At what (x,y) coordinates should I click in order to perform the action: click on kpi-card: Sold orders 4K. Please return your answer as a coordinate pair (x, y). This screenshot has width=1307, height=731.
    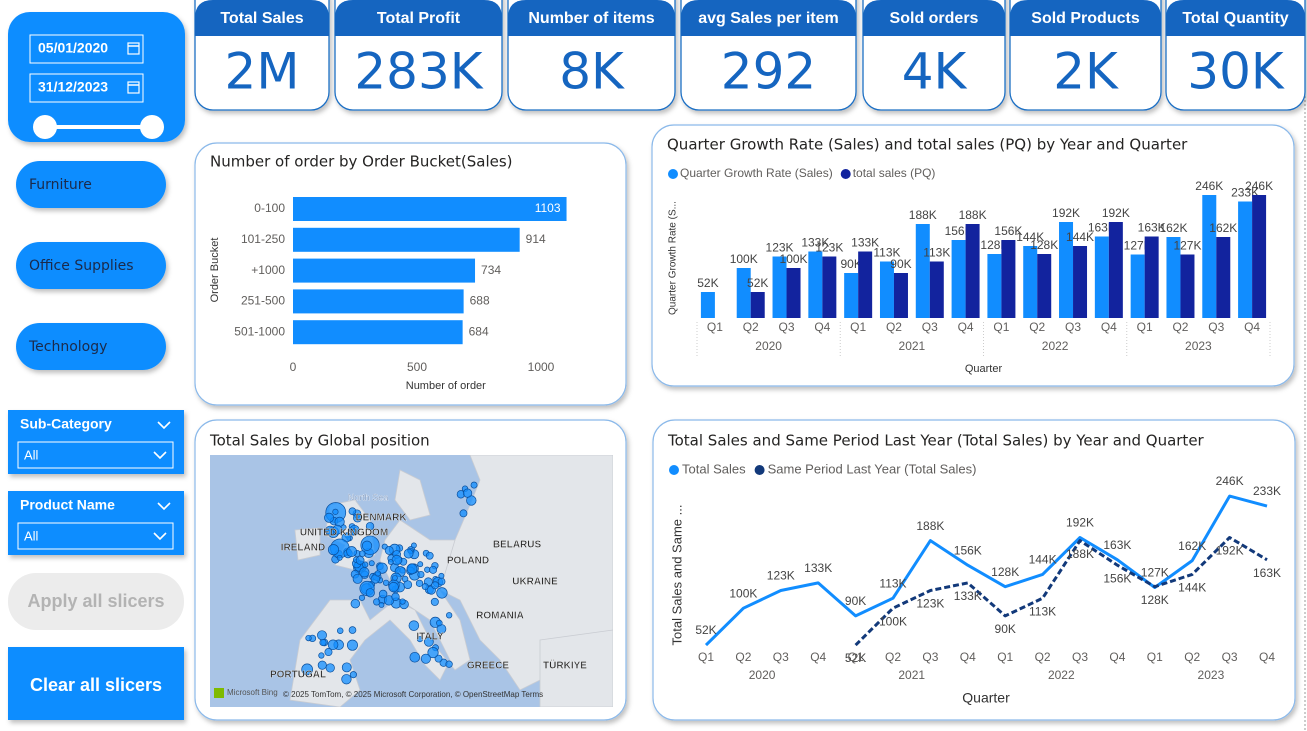
    Looking at the image, I should click on (934, 55).